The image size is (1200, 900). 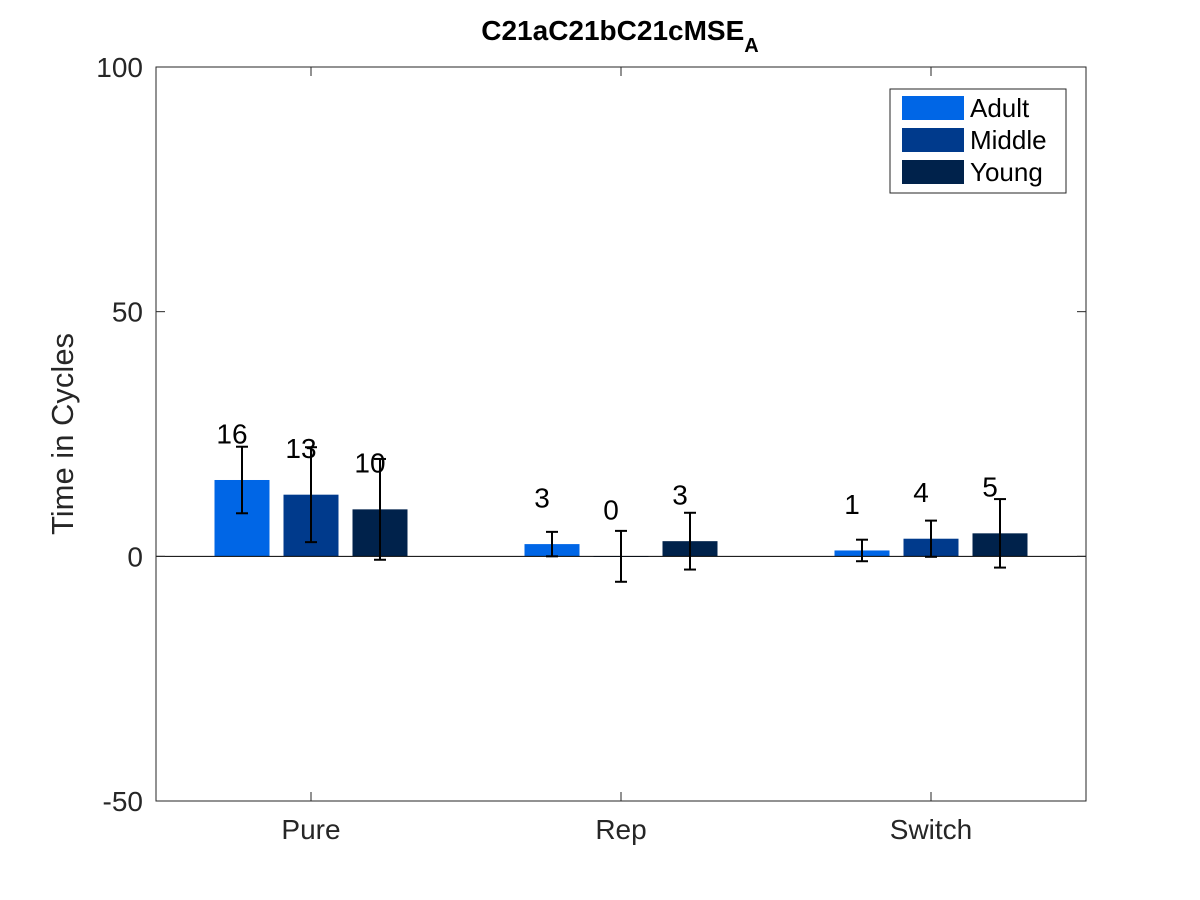 What do you see at coordinates (310, 829) in the screenshot?
I see `x-tick-label: Pure` at bounding box center [310, 829].